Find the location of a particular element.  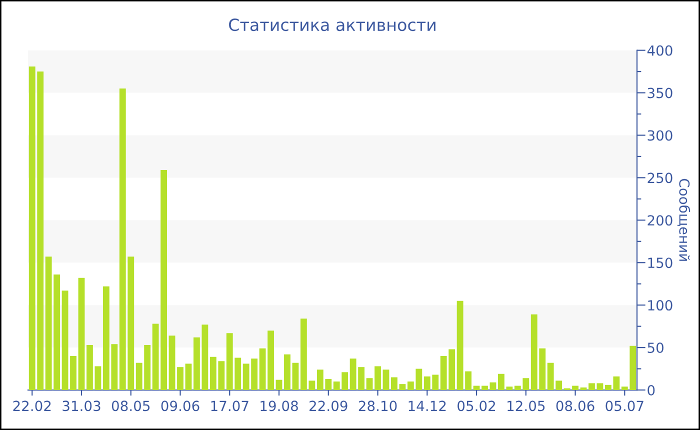

chart-title: Статистика активности is located at coordinates (332, 25).